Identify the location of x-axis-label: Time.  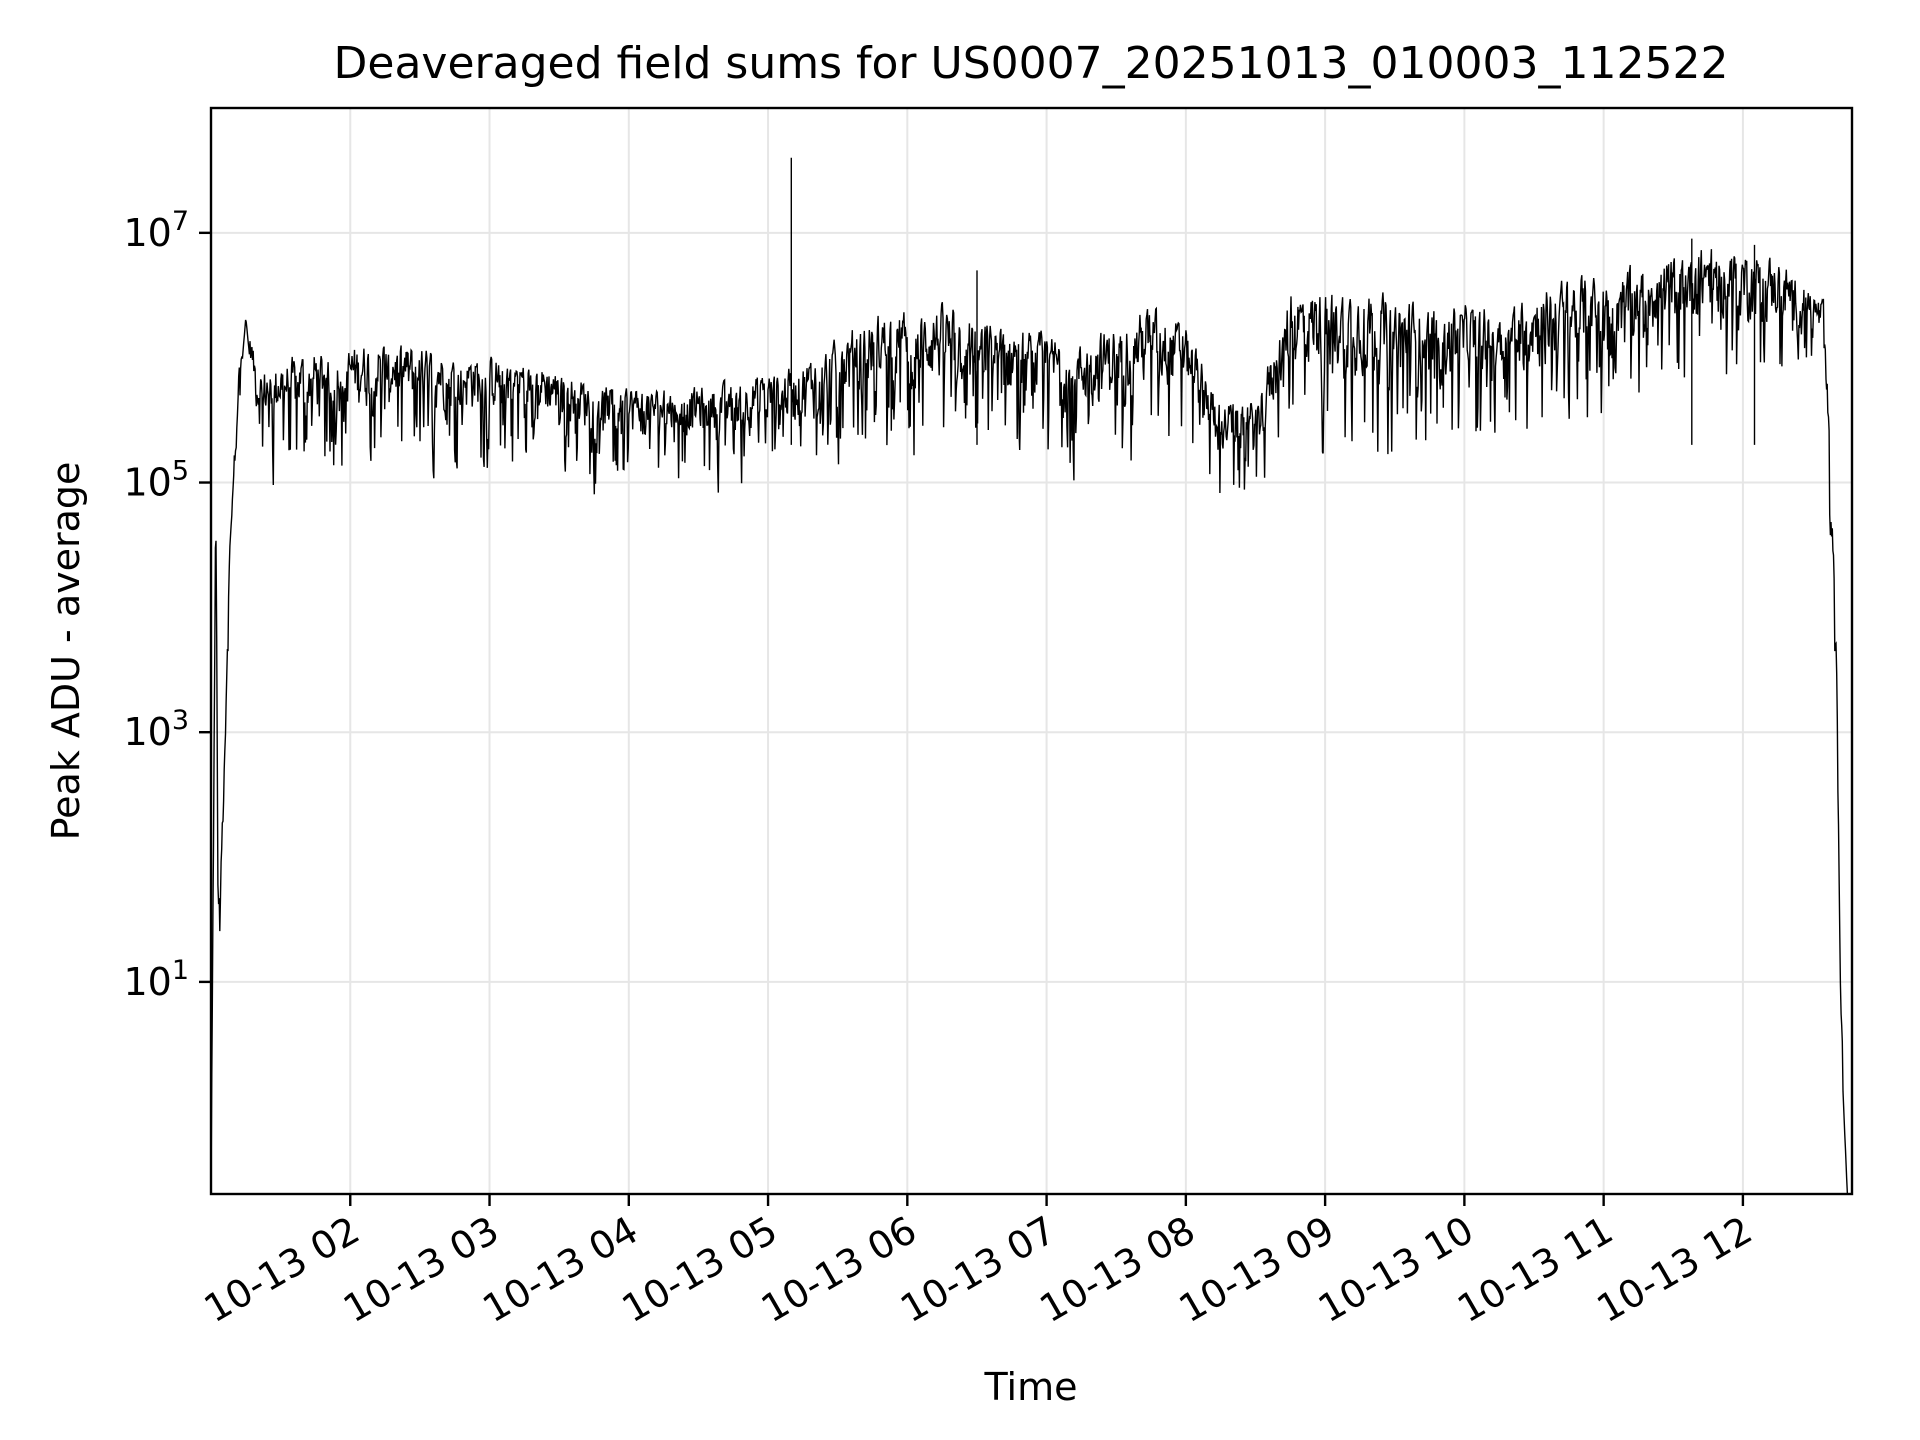
(1031, 1387).